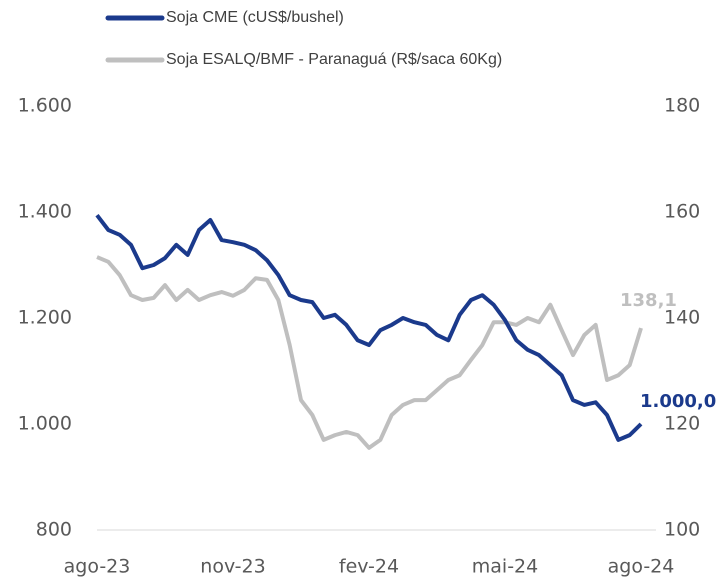 This screenshot has width=721, height=579. Describe the element at coordinates (682, 424) in the screenshot. I see `y2-tick-label: 120` at that location.